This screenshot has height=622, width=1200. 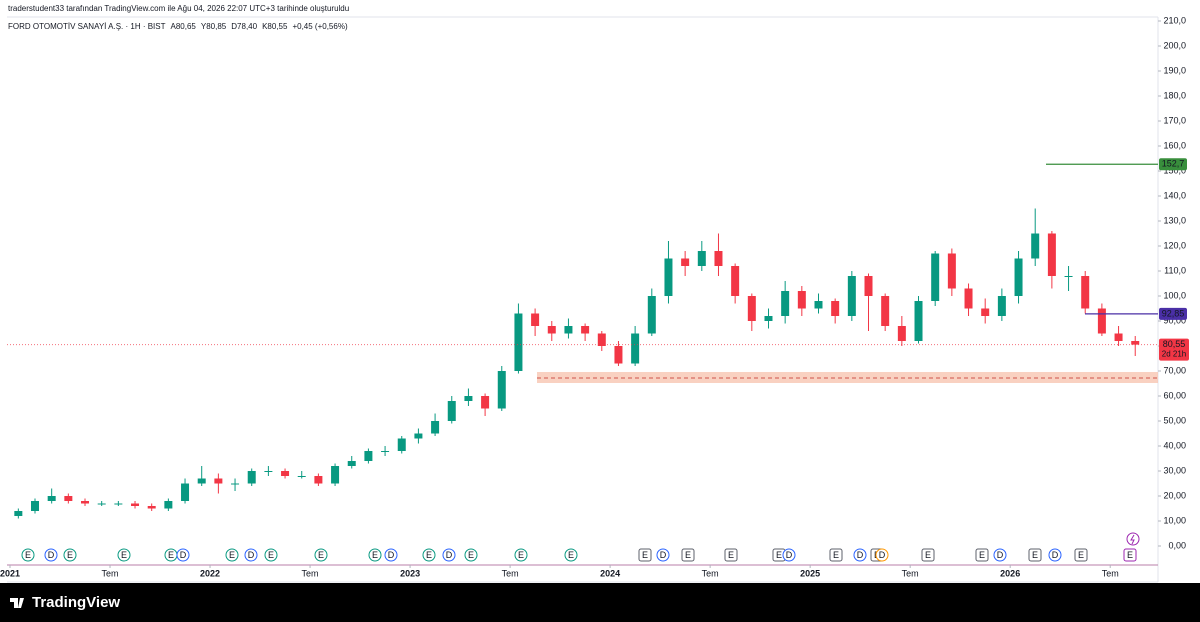 I want to click on y-tick-label: 0,00, so click(x=1177, y=545).